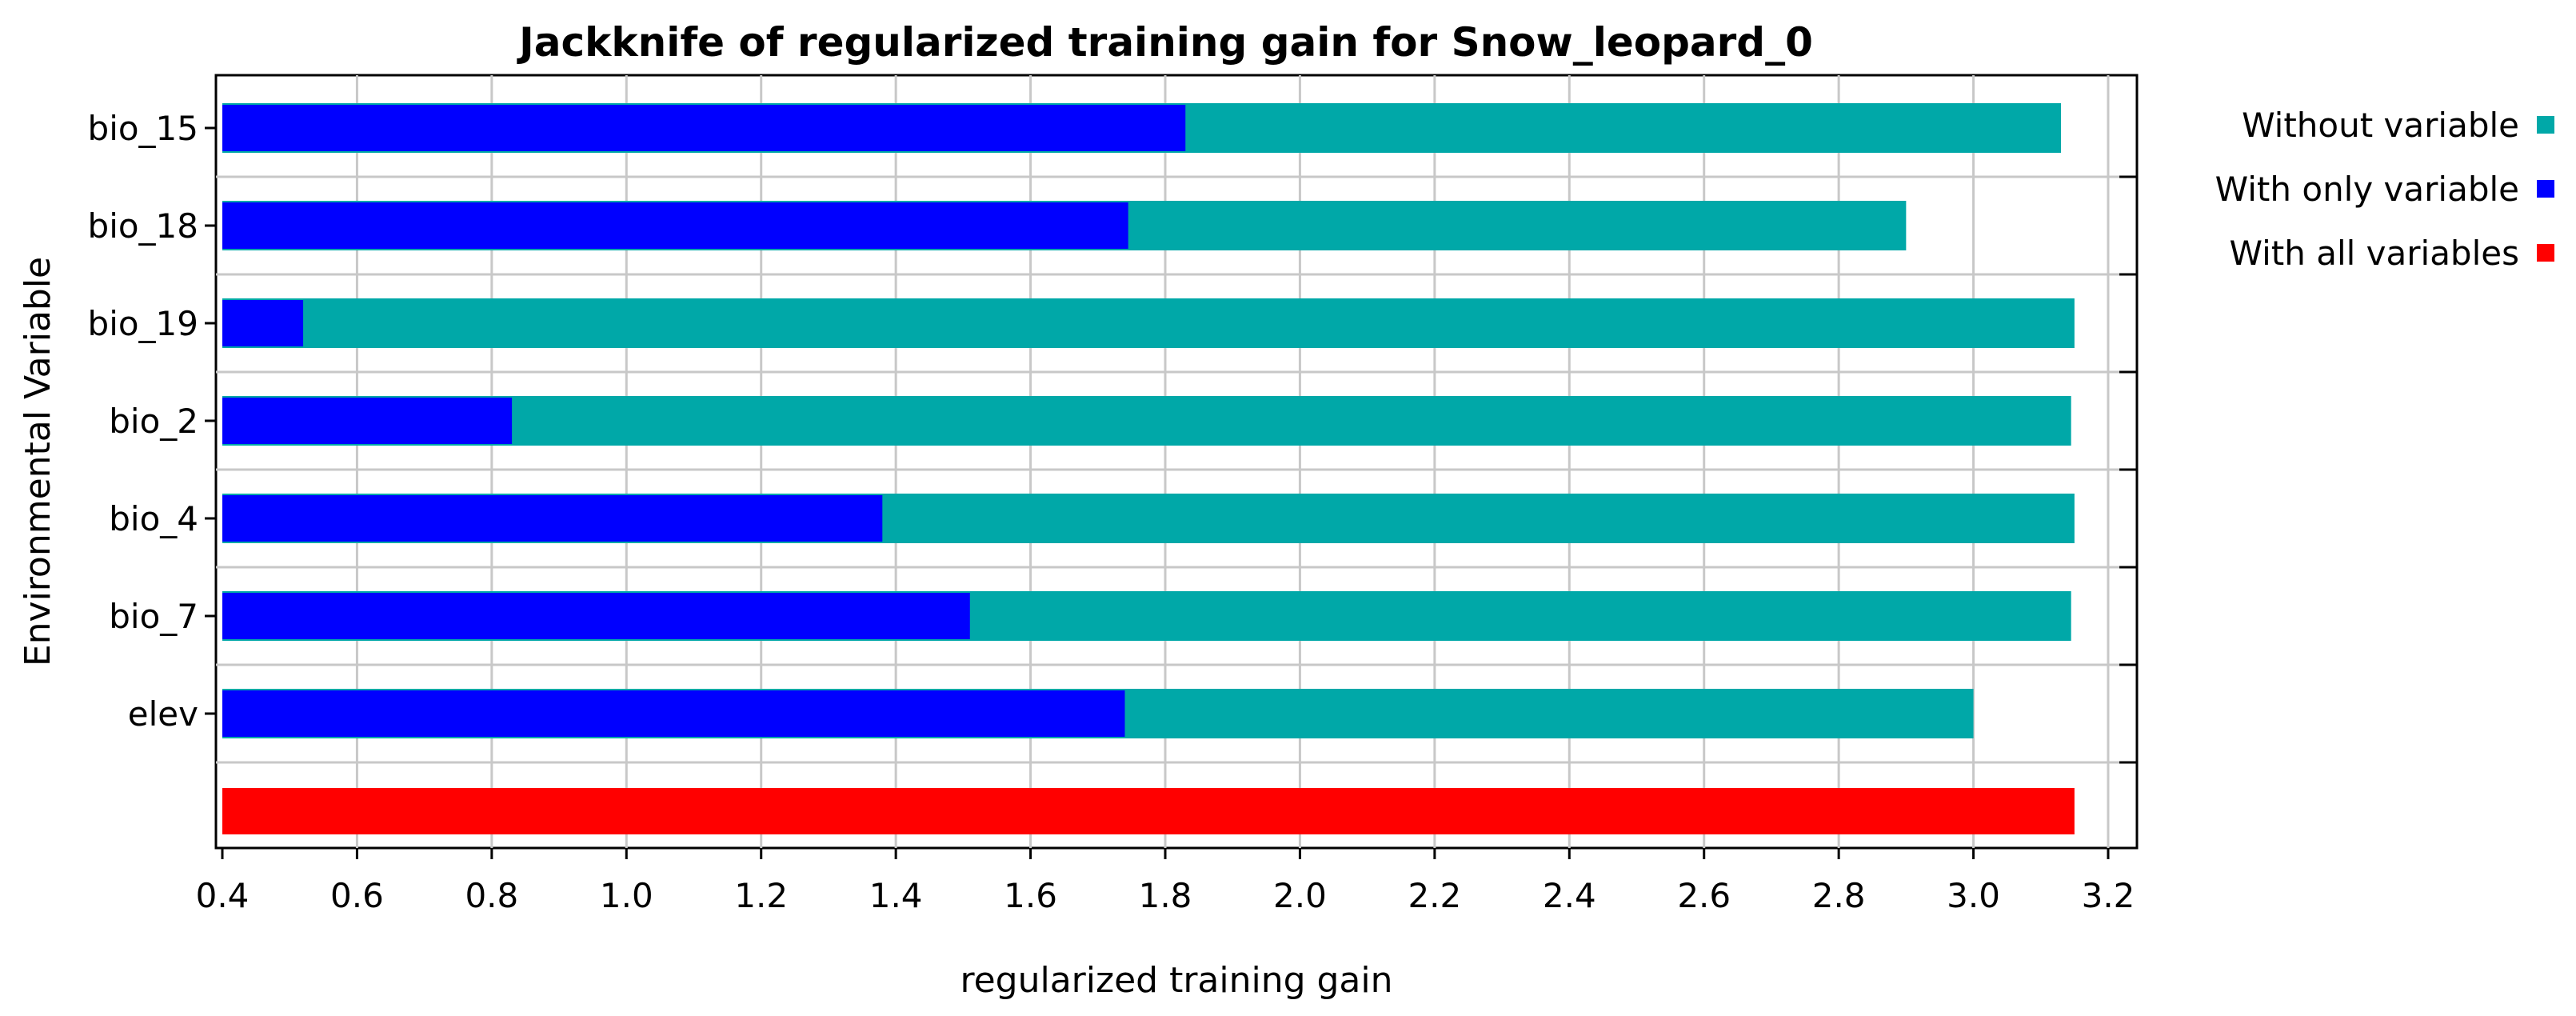 Image resolution: width=2576 pixels, height=1016 pixels. I want to click on y-tick-label: bio_19, so click(143, 323).